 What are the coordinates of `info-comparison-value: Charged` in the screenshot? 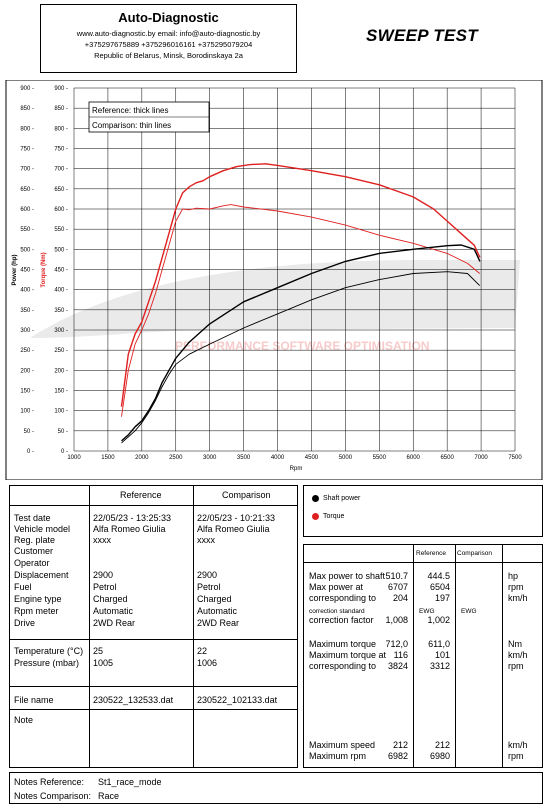 It's located at (214, 599).